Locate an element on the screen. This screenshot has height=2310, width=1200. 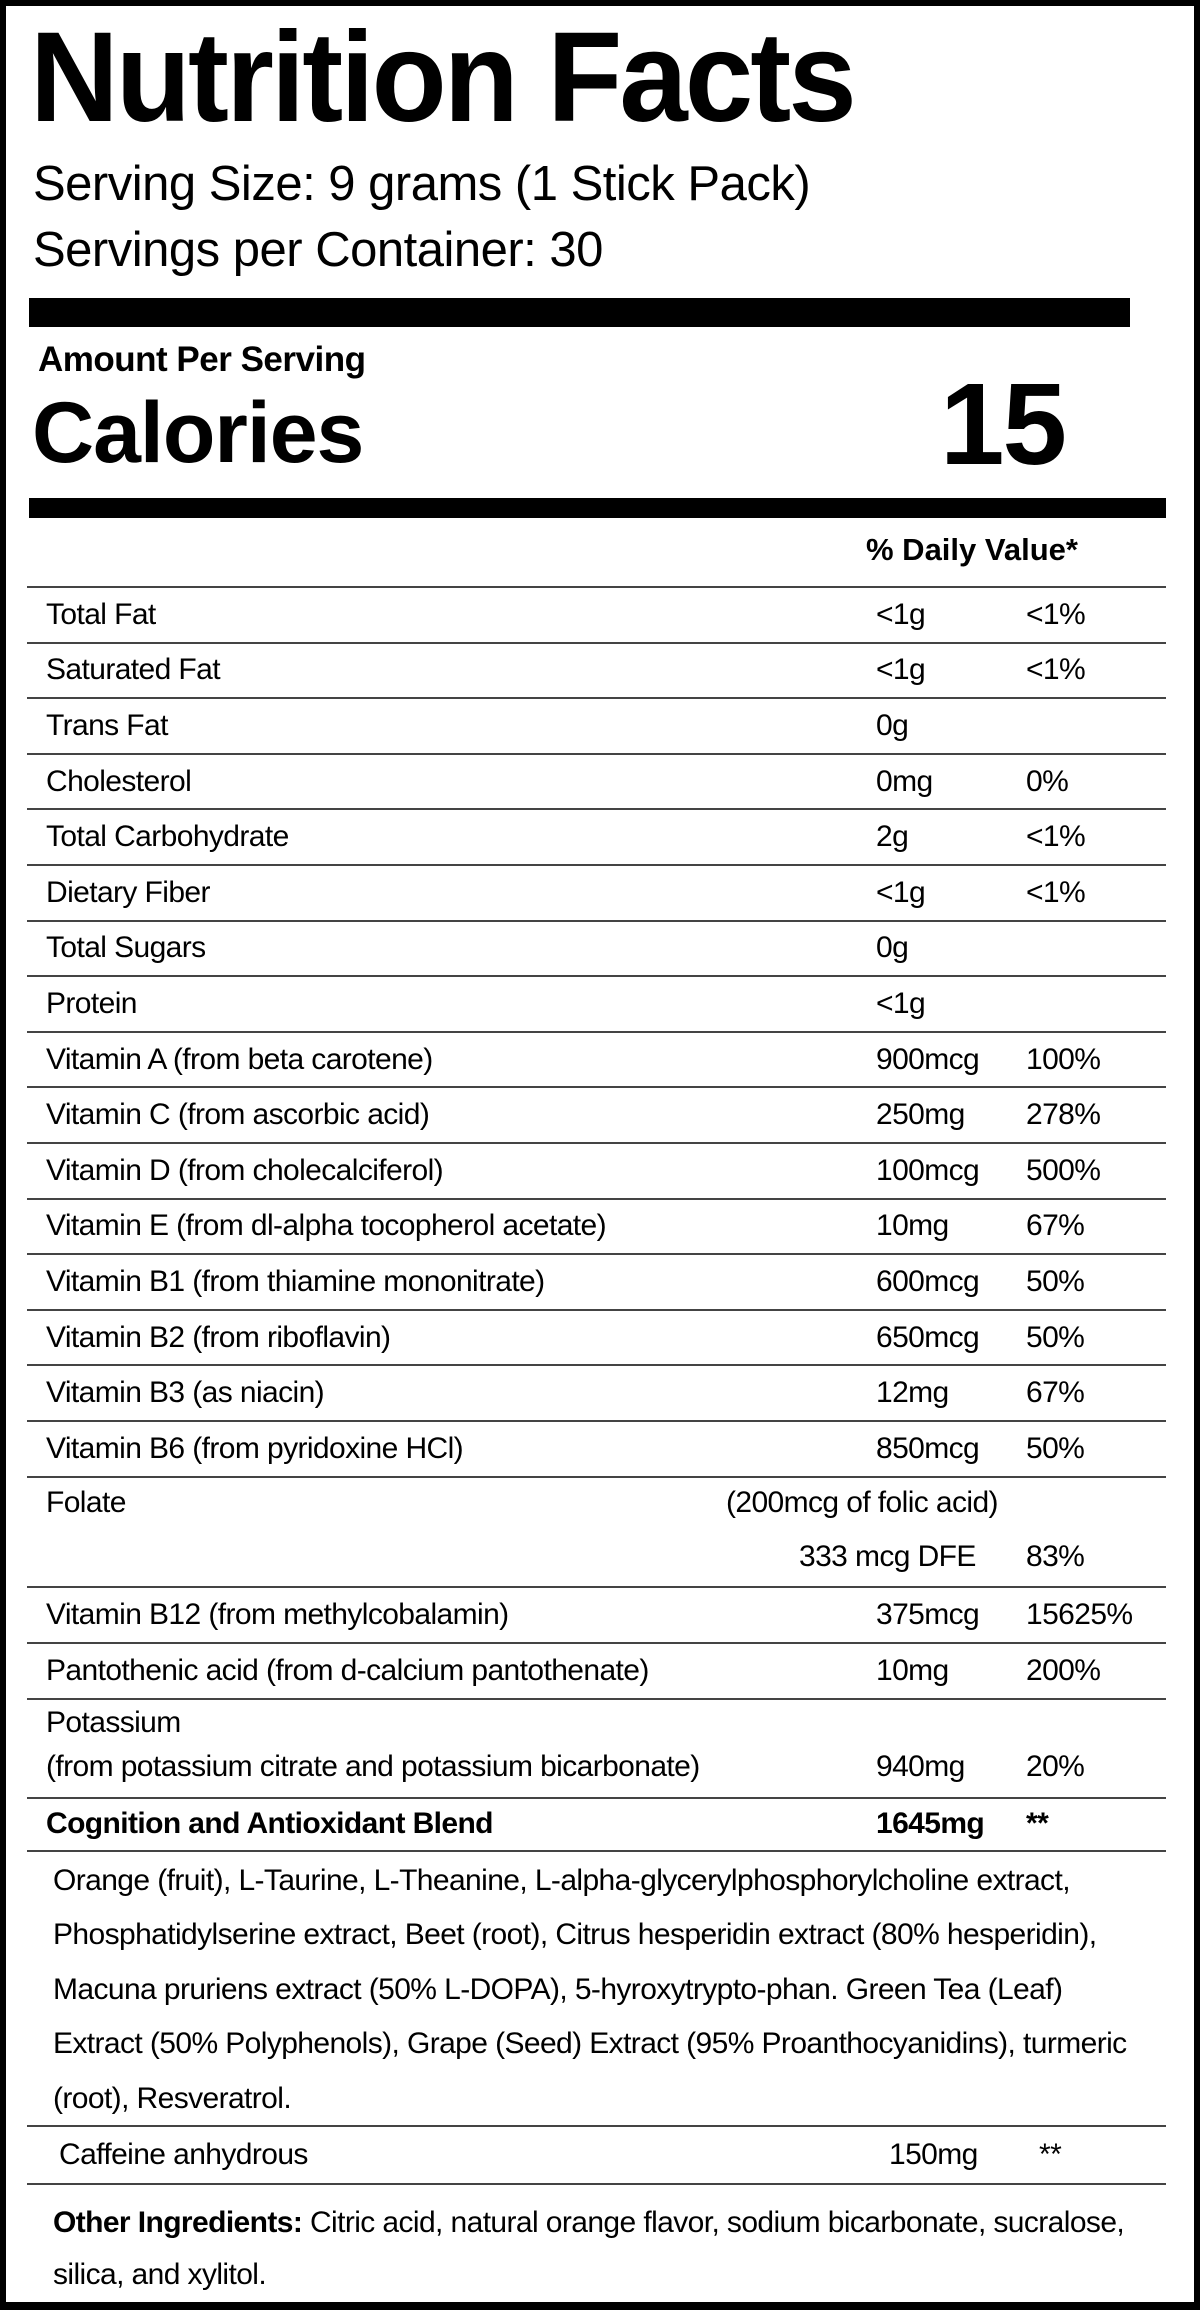
servings-per-container: Servings per Container: 30 is located at coordinates (318, 250).